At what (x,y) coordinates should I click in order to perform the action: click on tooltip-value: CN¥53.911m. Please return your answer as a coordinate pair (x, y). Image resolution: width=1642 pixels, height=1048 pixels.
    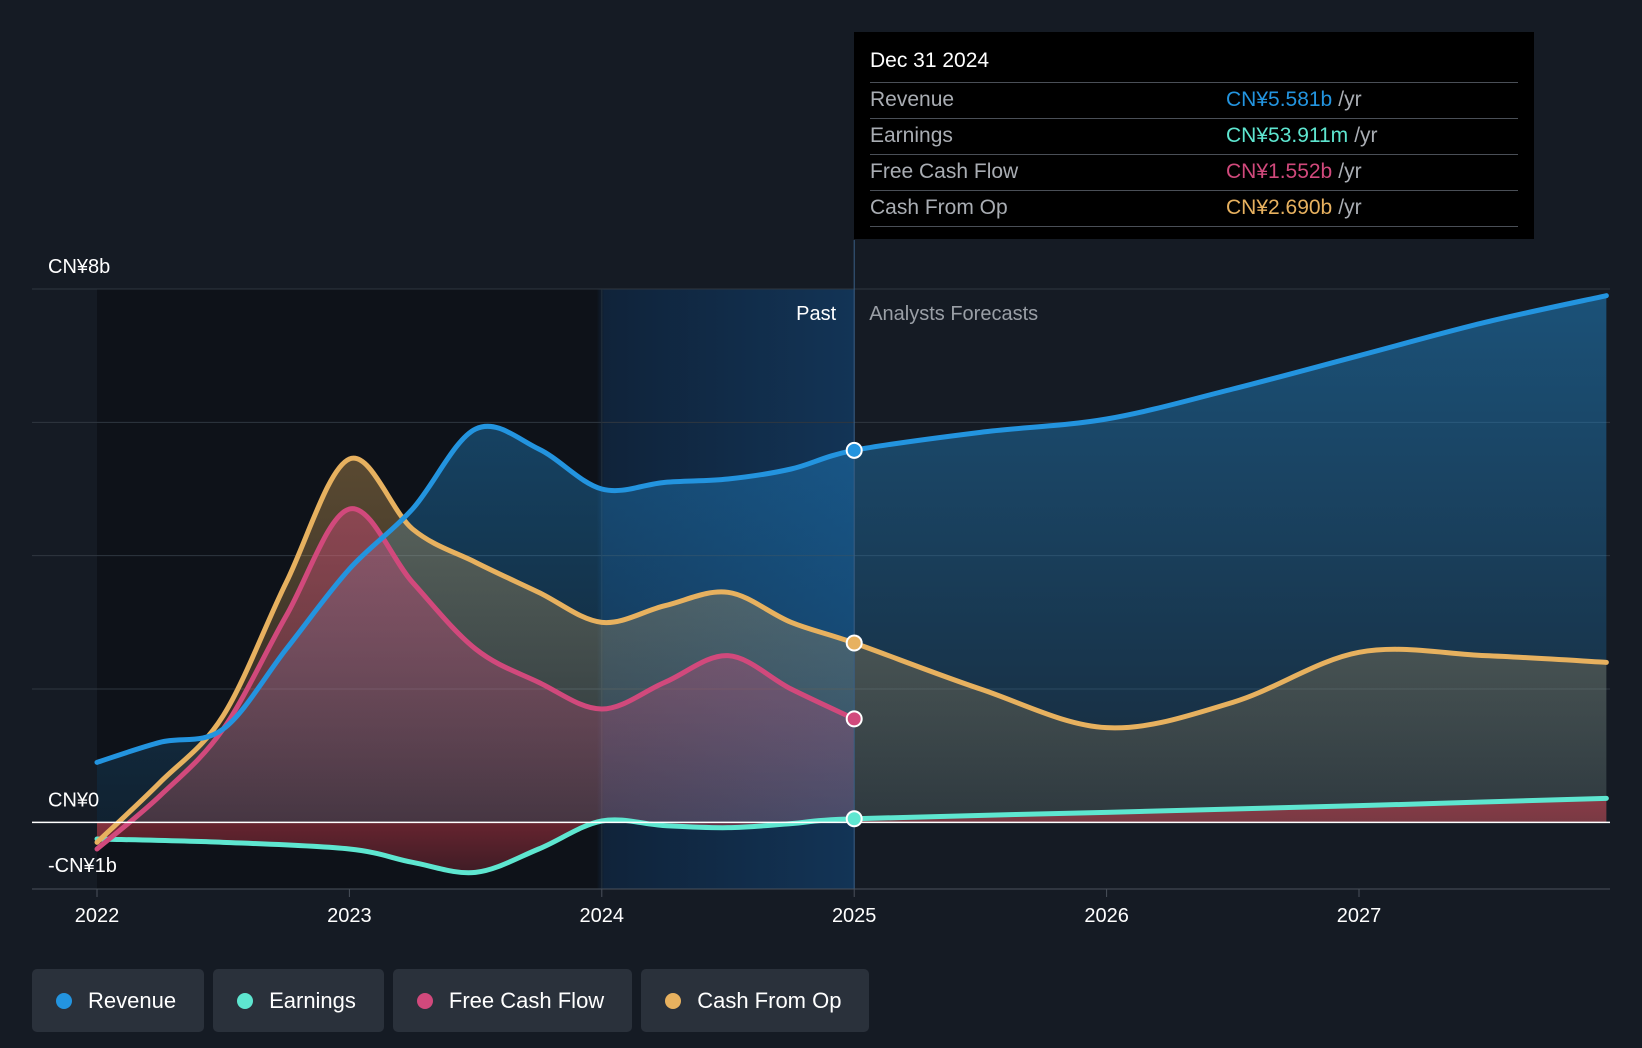
    Looking at the image, I should click on (1287, 135).